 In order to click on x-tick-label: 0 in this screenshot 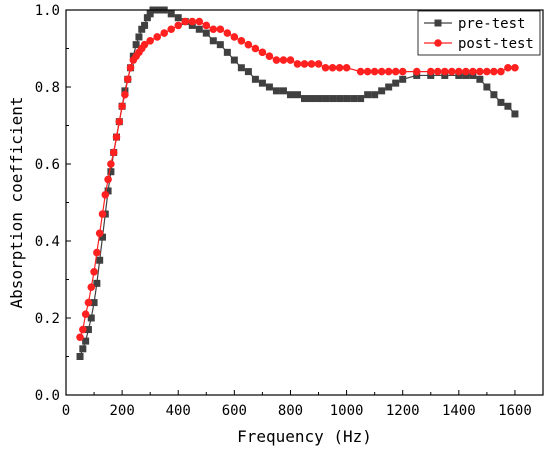, I will do `click(66, 411)`.